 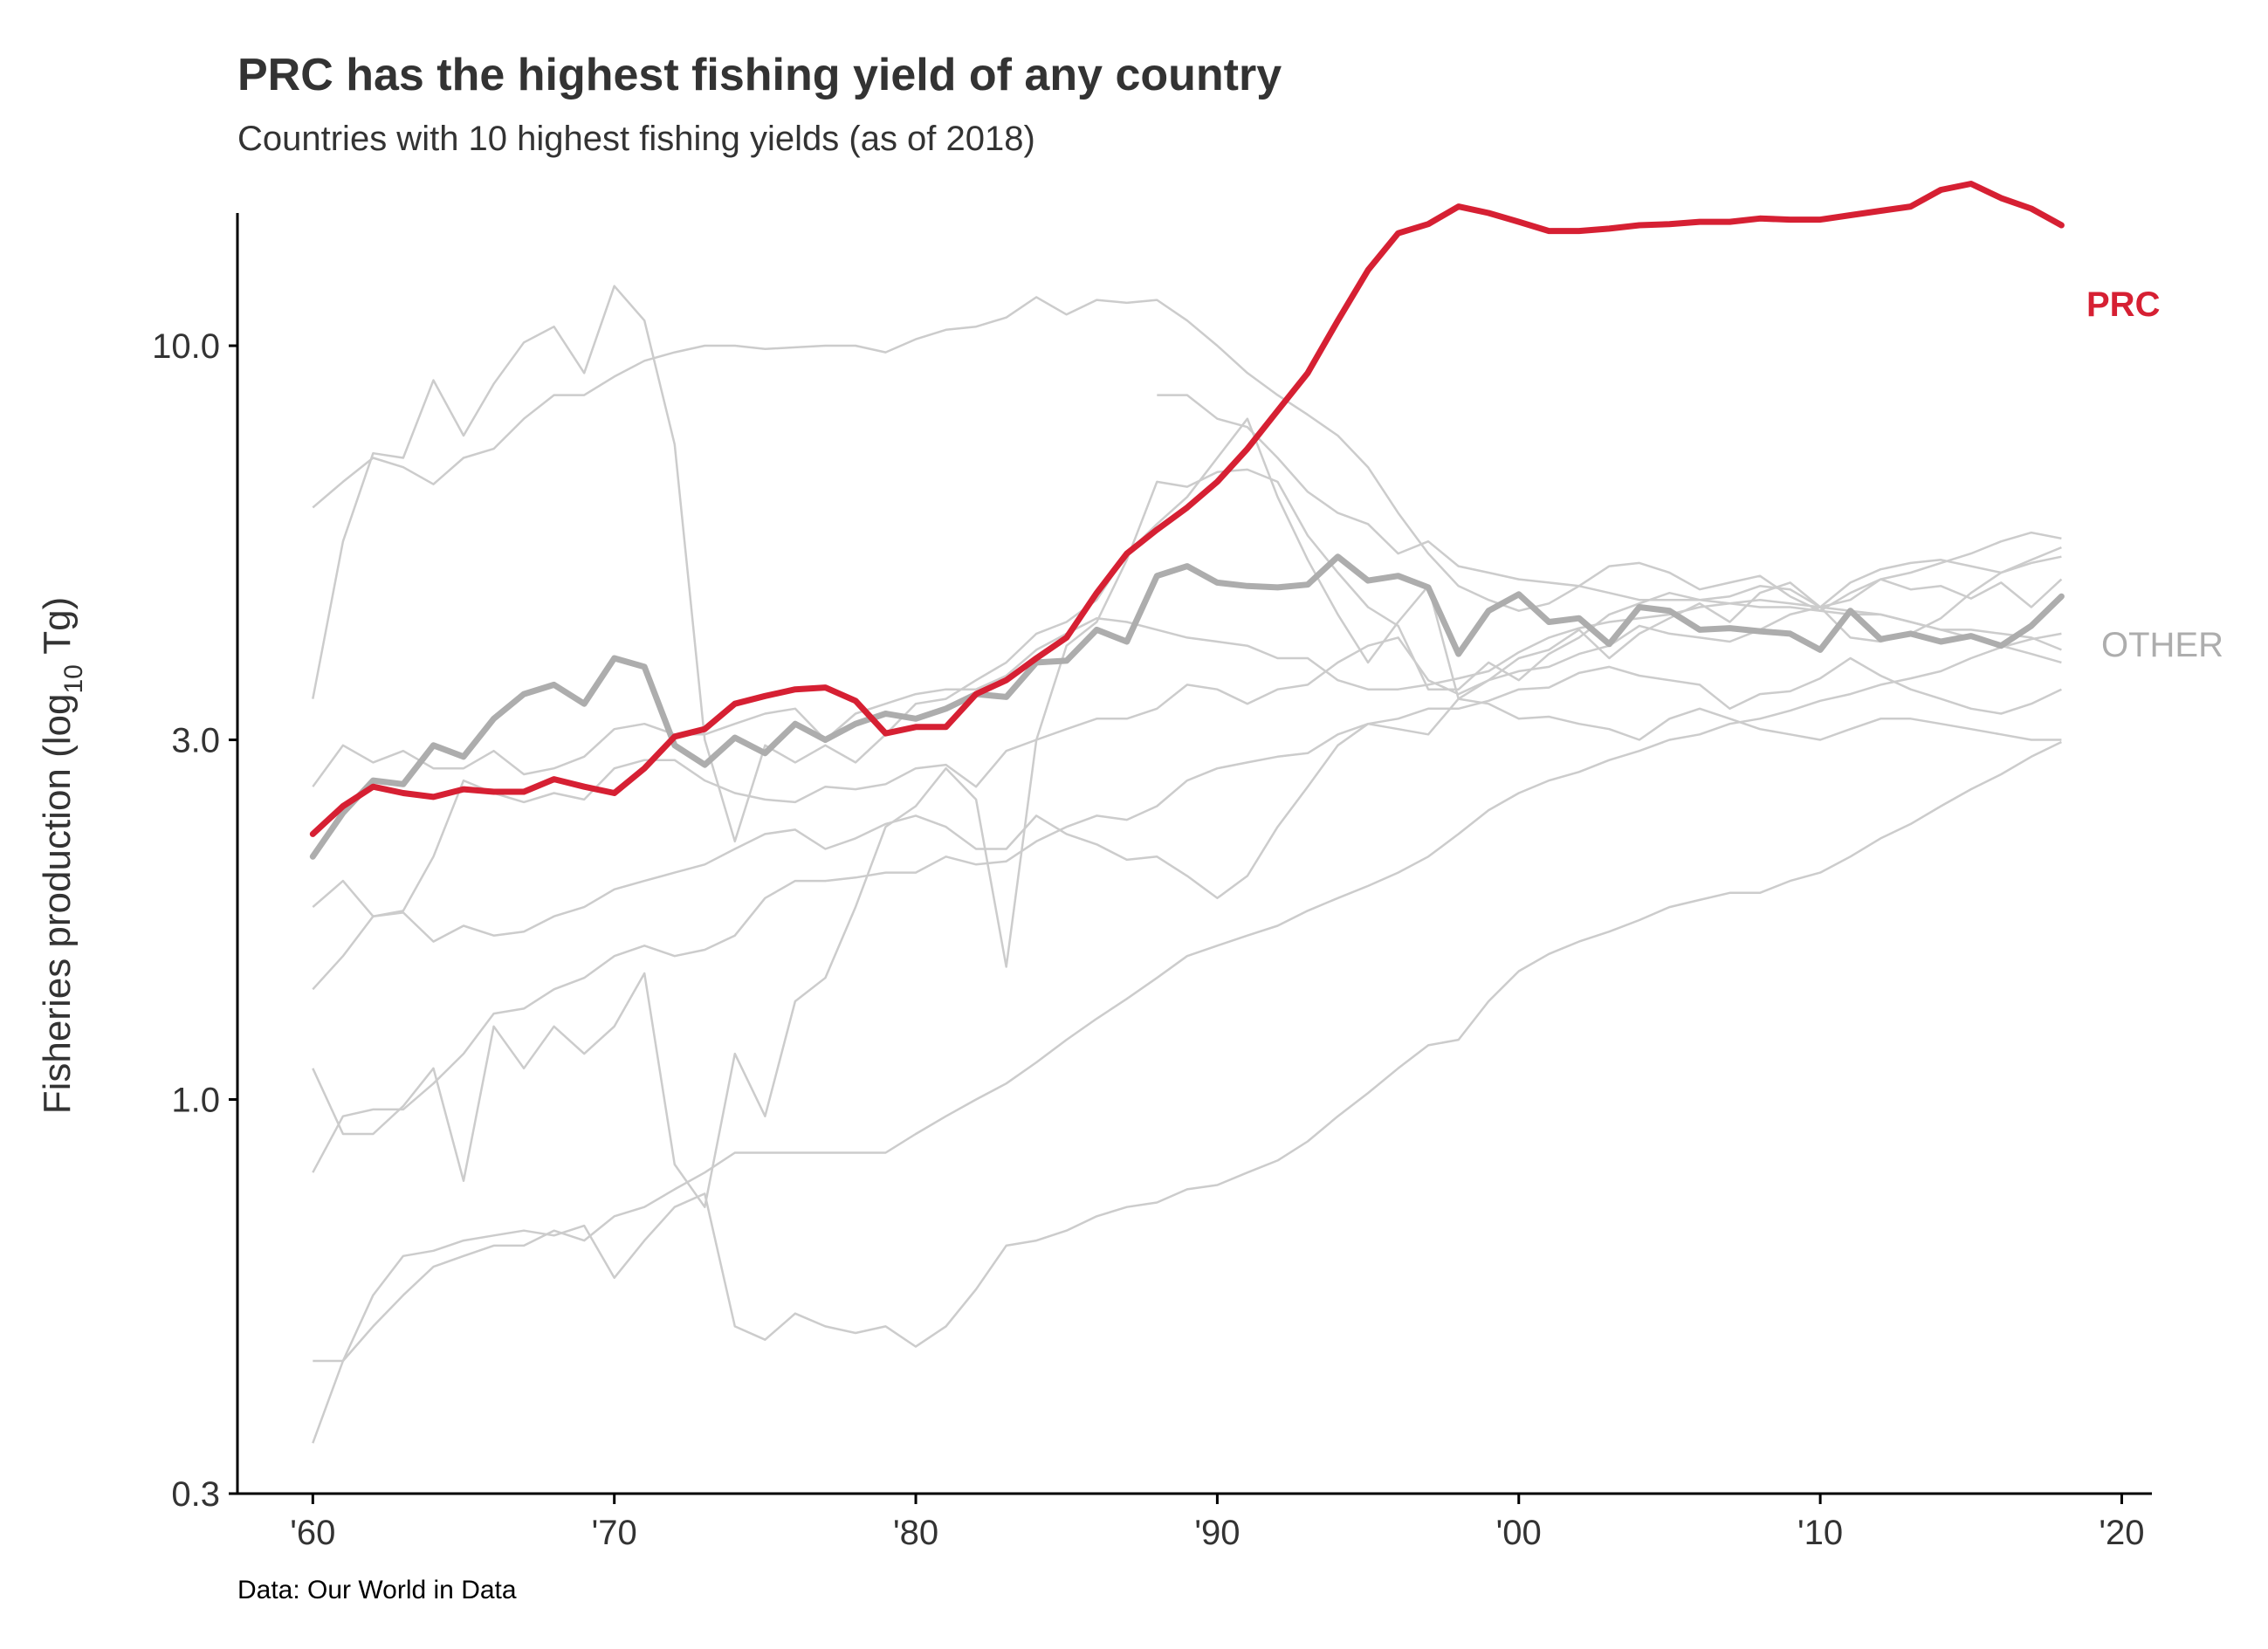 I want to click on x-tick-label: '60, so click(x=313, y=1533).